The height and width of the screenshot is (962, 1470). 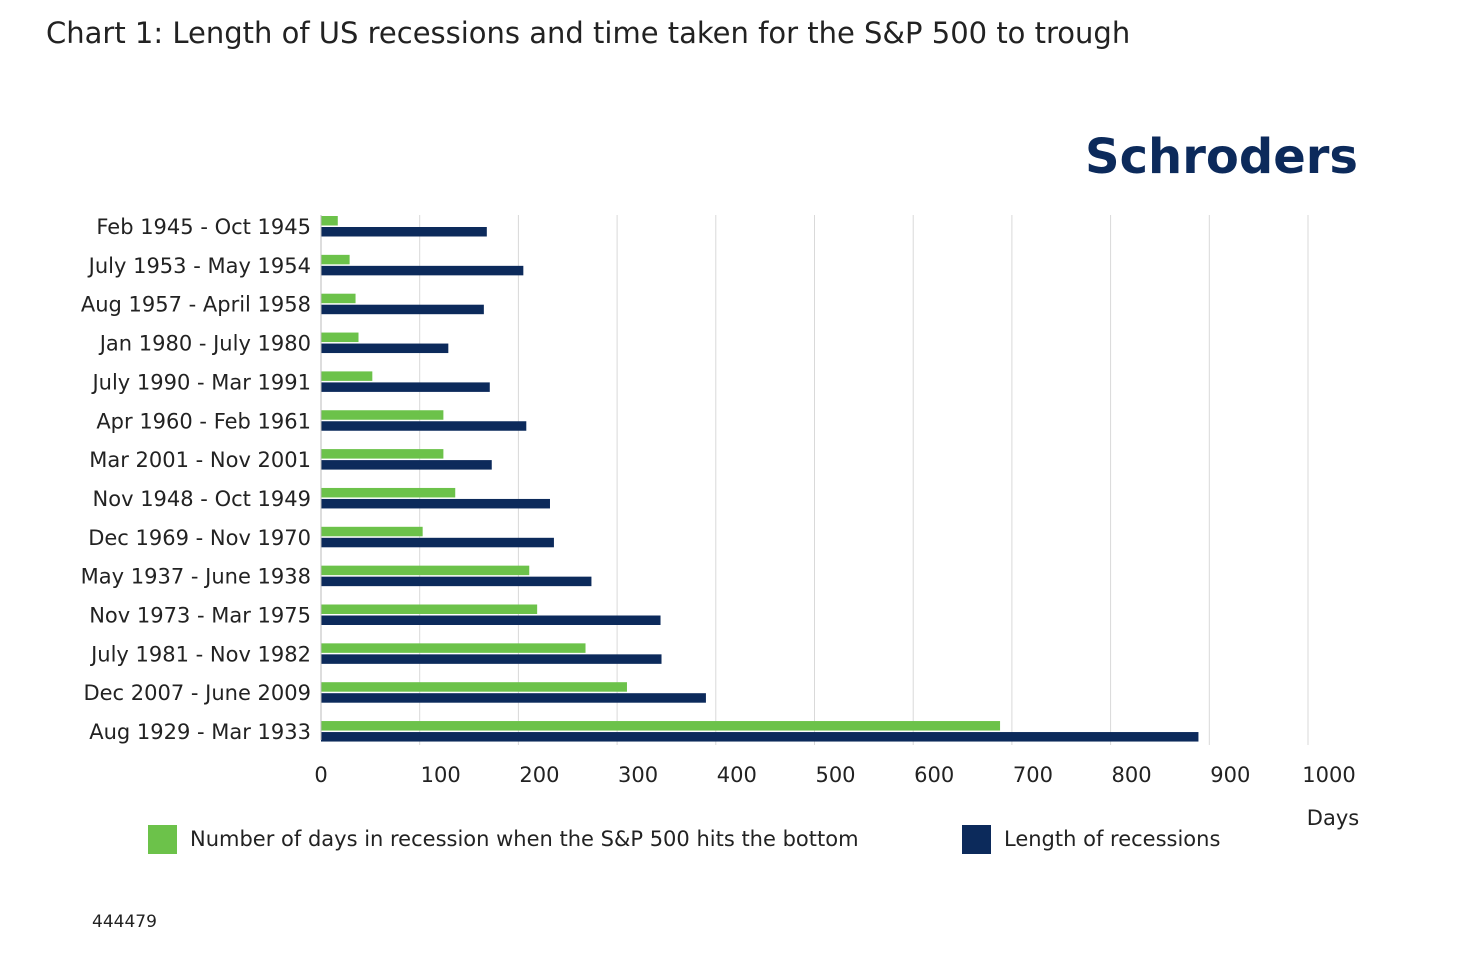 I want to click on x-tick-label: 400, so click(x=737, y=775).